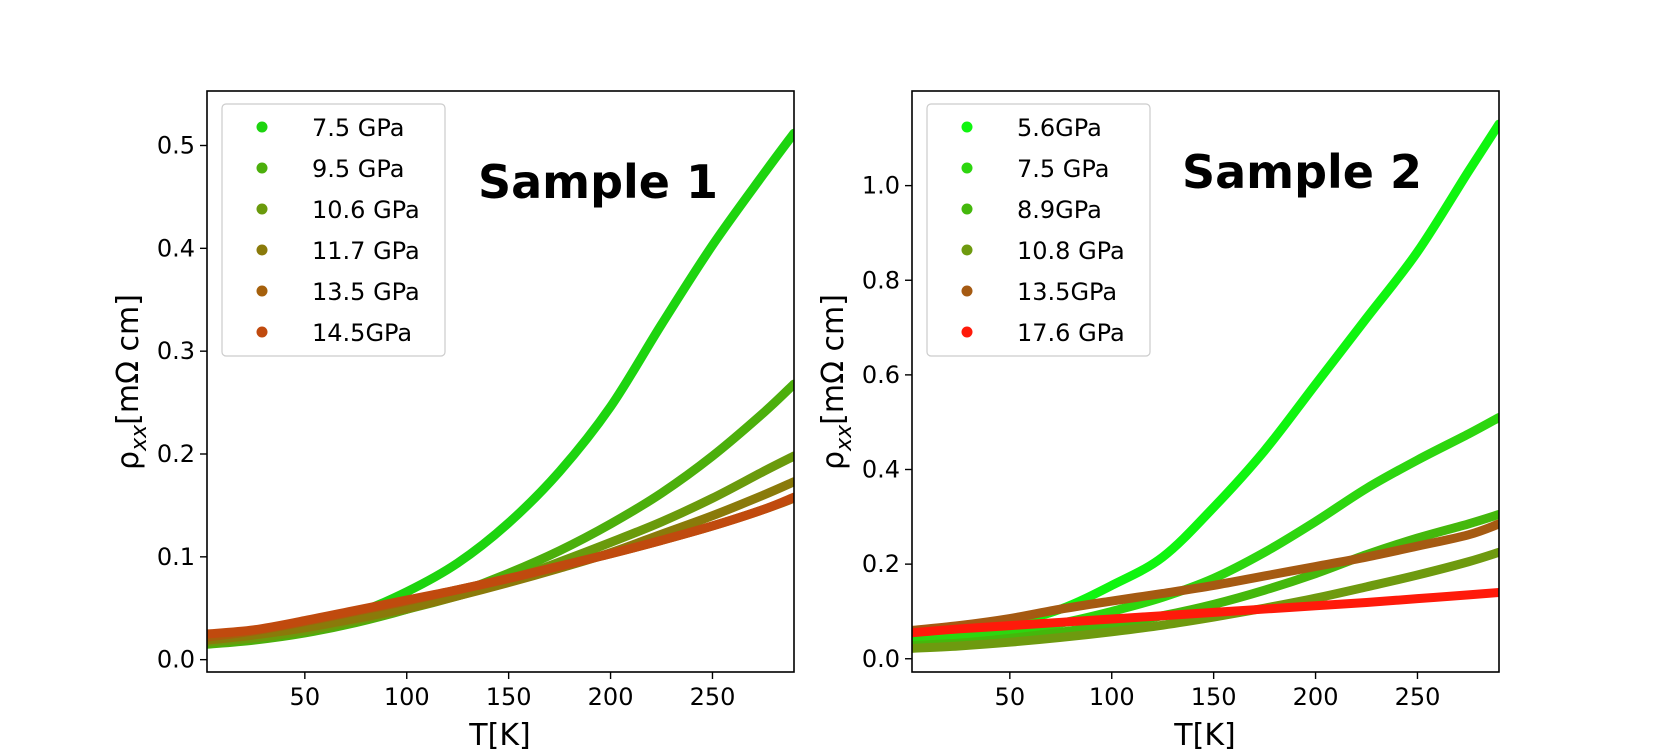 Image resolution: width=1660 pixels, height=754 pixels. Describe the element at coordinates (1071, 333) in the screenshot. I see `legend-label: 17.6 GPa` at that location.